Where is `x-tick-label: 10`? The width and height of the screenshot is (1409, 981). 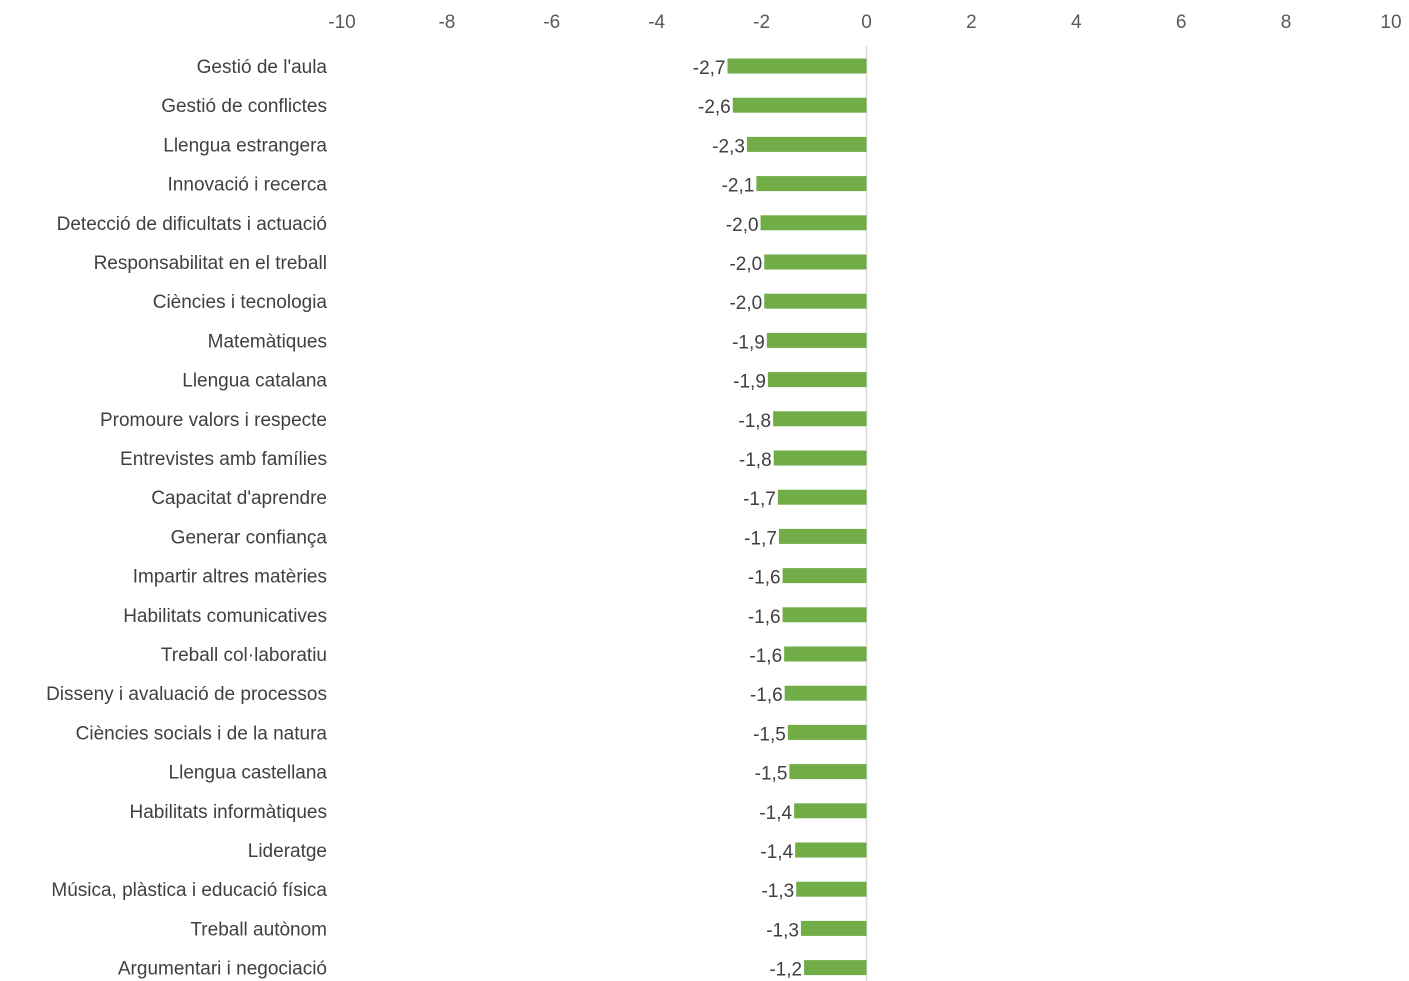
x-tick-label: 10 is located at coordinates (1390, 22).